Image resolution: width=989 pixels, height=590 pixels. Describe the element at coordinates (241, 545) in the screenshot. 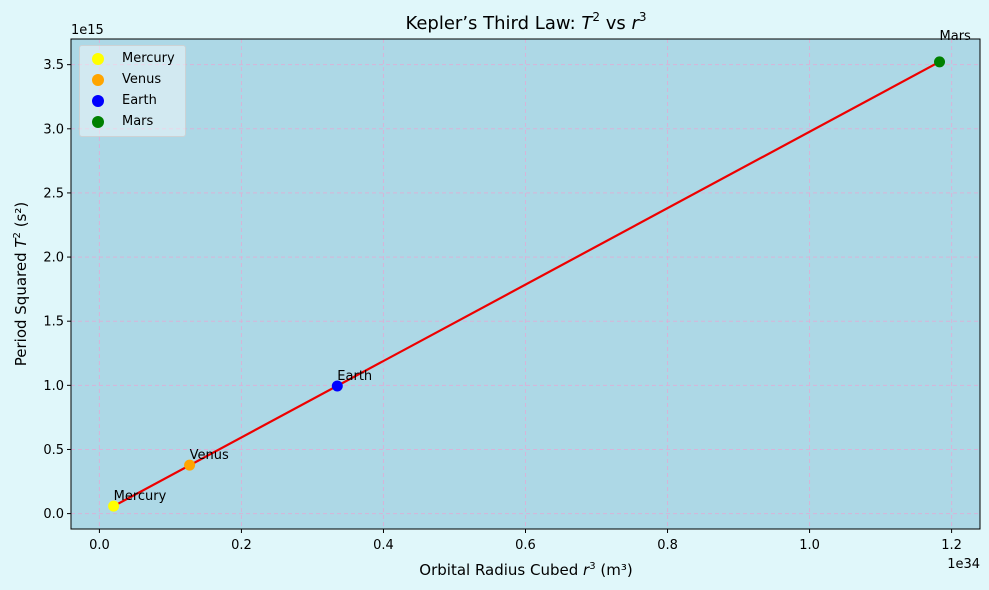

I see `x-tick-label: 0.2` at that location.